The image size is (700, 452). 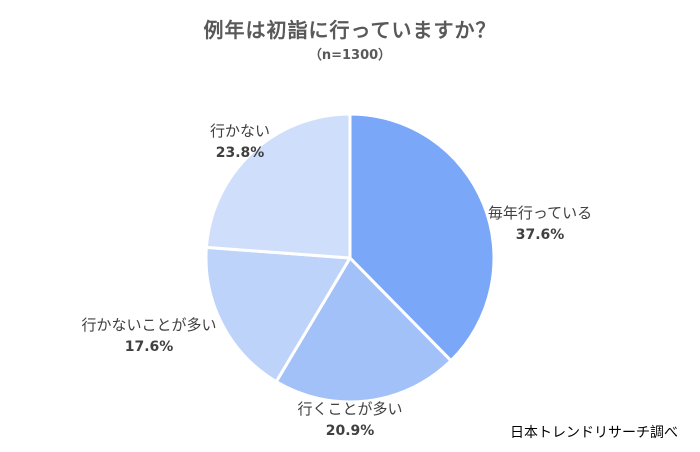 What do you see at coordinates (278, 314) in the screenshot?
I see `pie-slice-ikanaikoto` at bounding box center [278, 314].